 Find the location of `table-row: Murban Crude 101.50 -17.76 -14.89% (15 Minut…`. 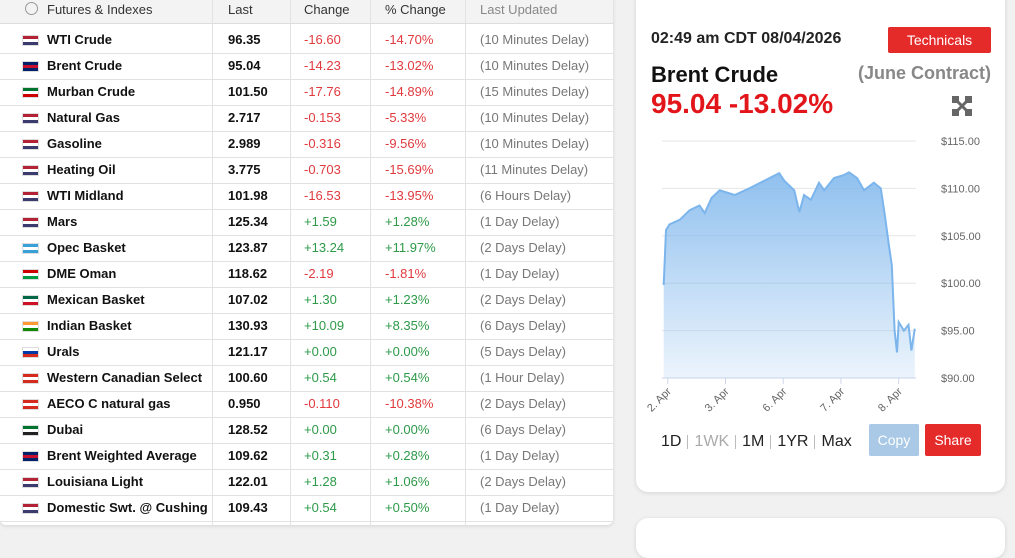

table-row: Murban Crude 101.50 -17.76 -14.89% (15 Minut… is located at coordinates (306, 92).